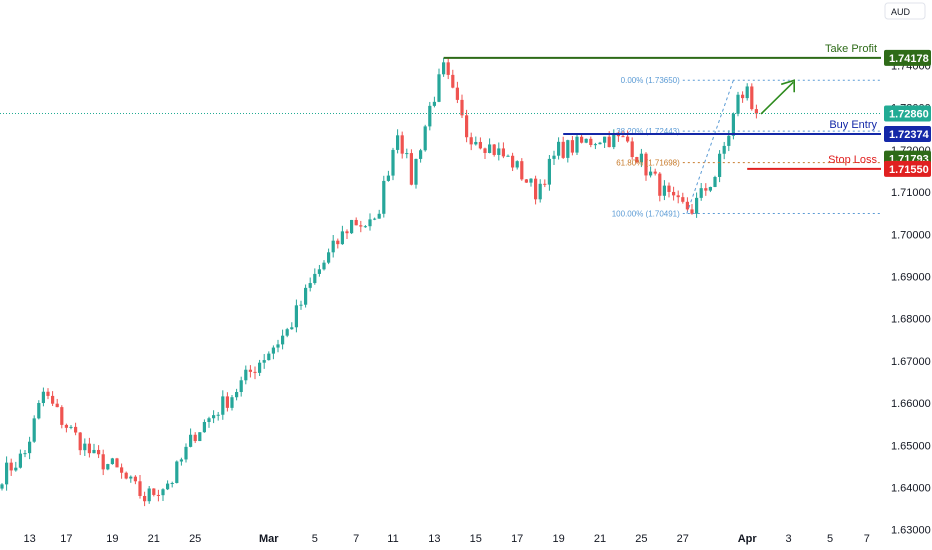 The image size is (932, 550). What do you see at coordinates (911, 404) in the screenshot?
I see `price-tick-label: 1.66000` at bounding box center [911, 404].